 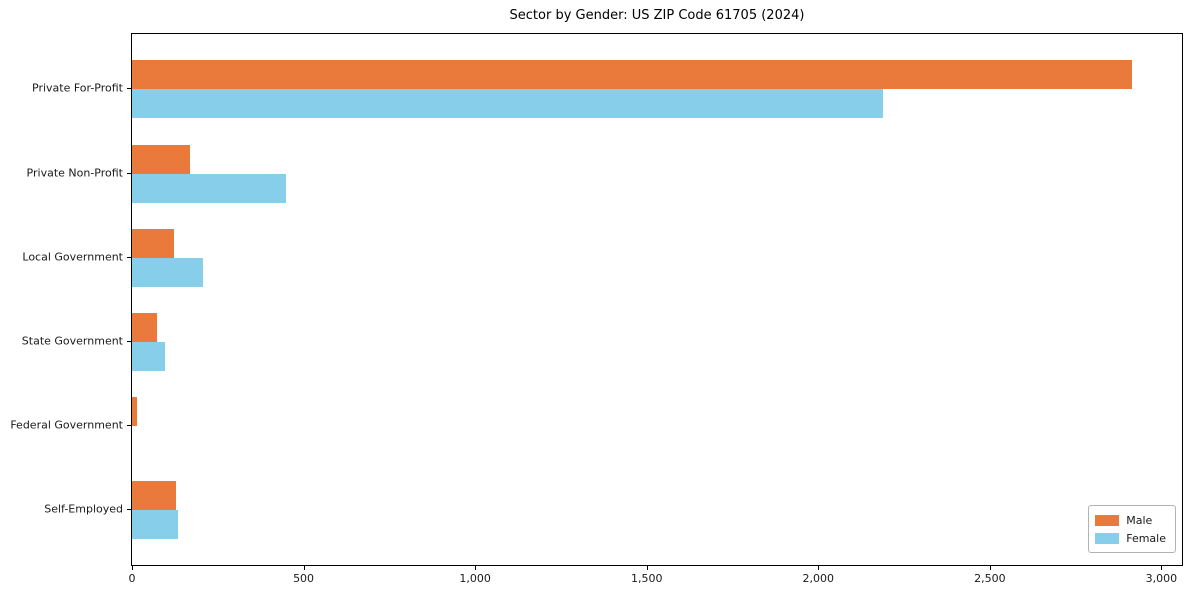 What do you see at coordinates (475, 578) in the screenshot?
I see `x-axis-label-1000: 1,000` at bounding box center [475, 578].